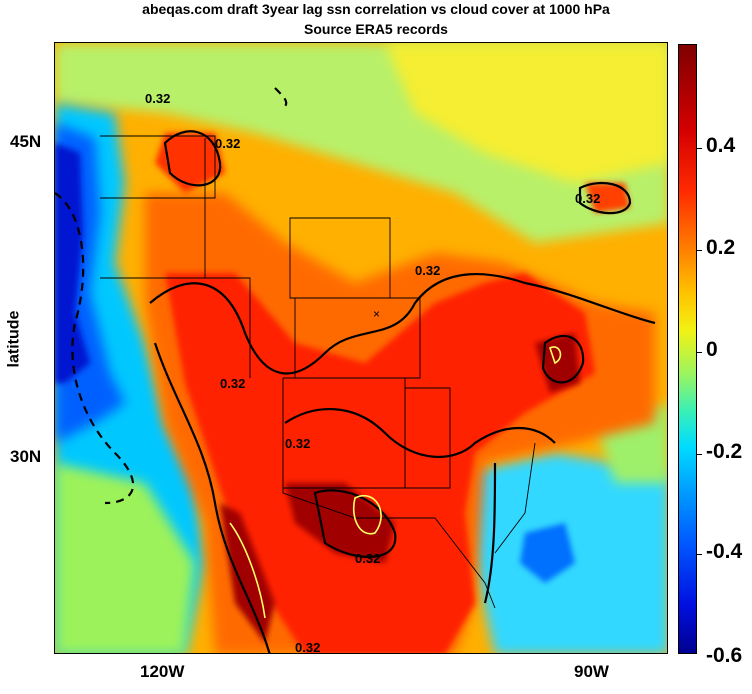  What do you see at coordinates (26, 141) in the screenshot?
I see `lat-tick-45n: 45N` at bounding box center [26, 141].